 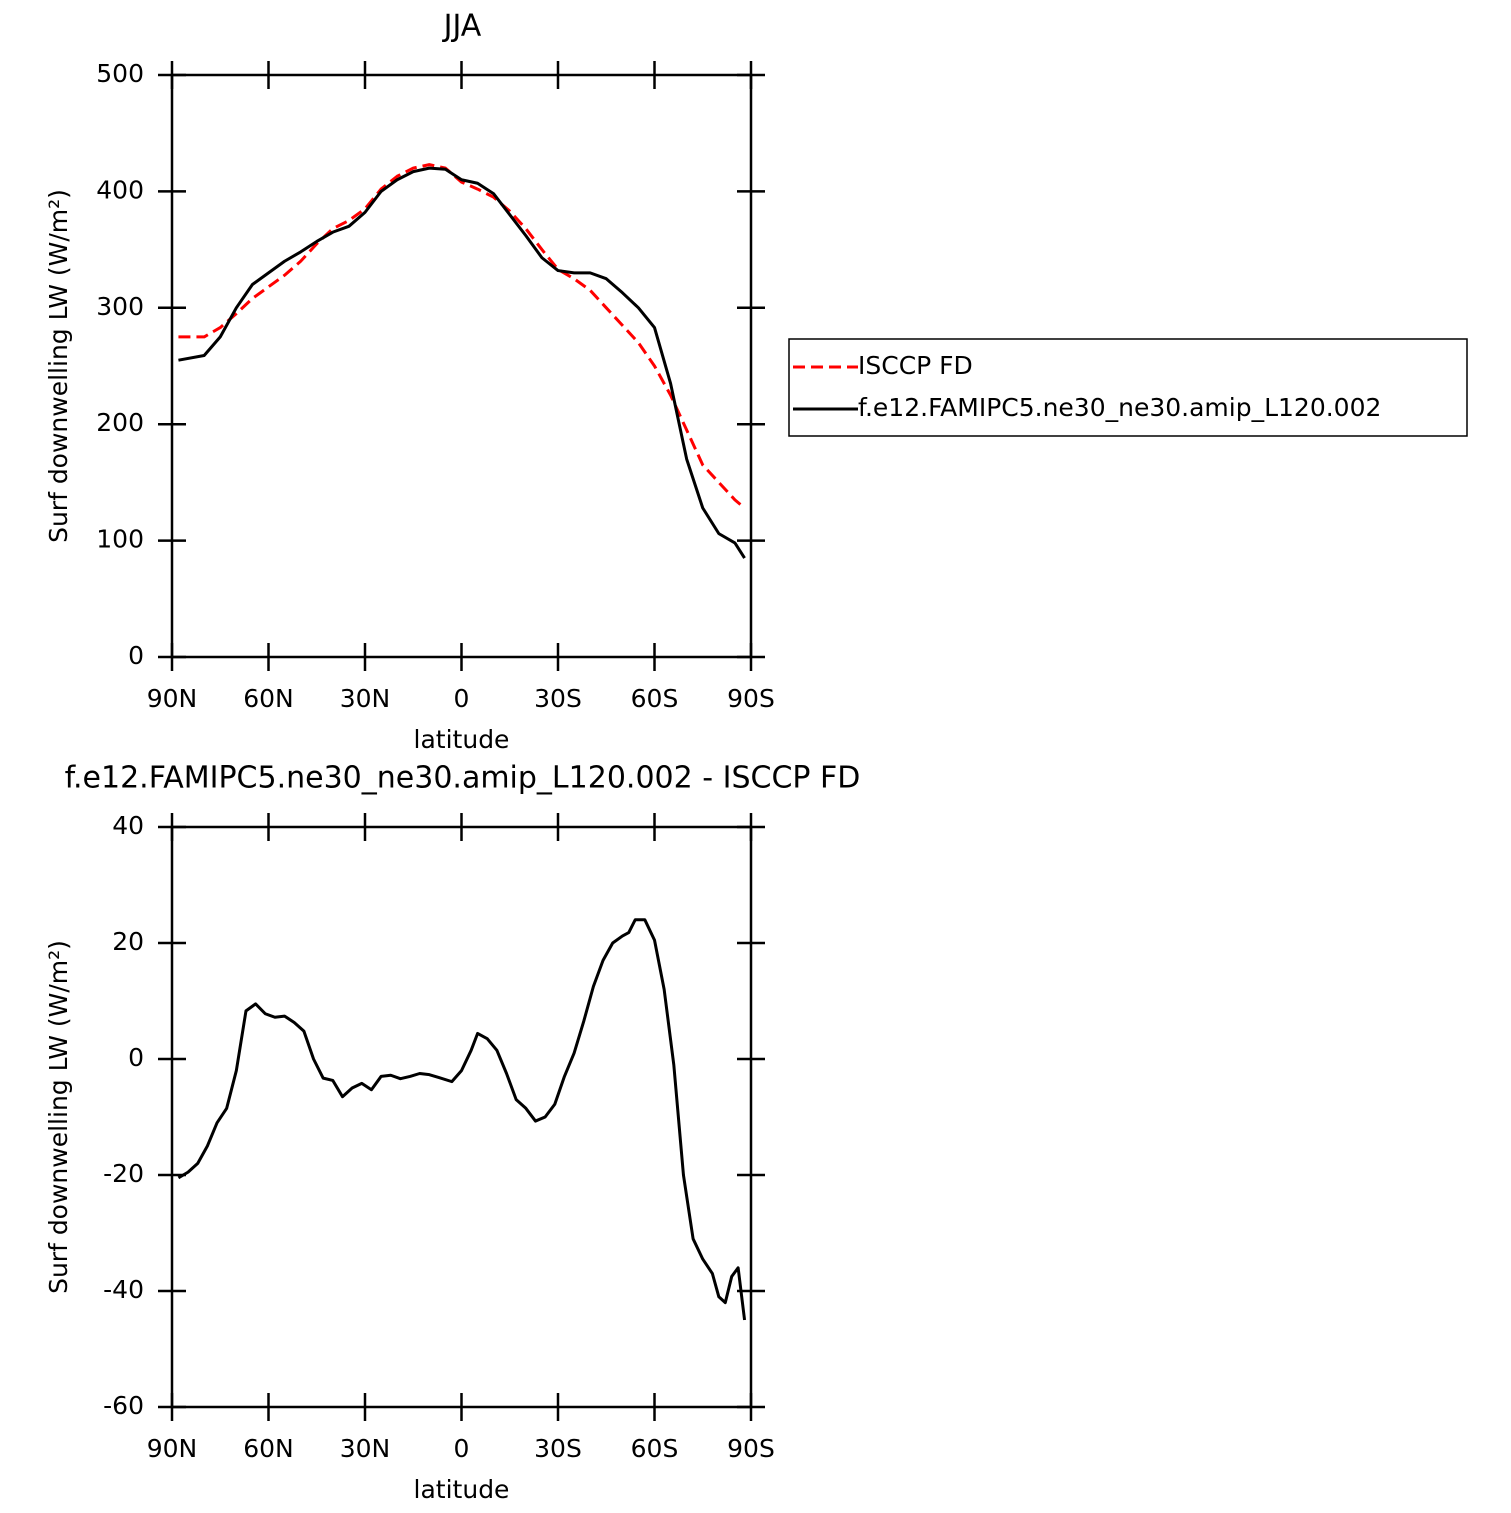 I want to click on legend-box, so click(x=1128, y=387).